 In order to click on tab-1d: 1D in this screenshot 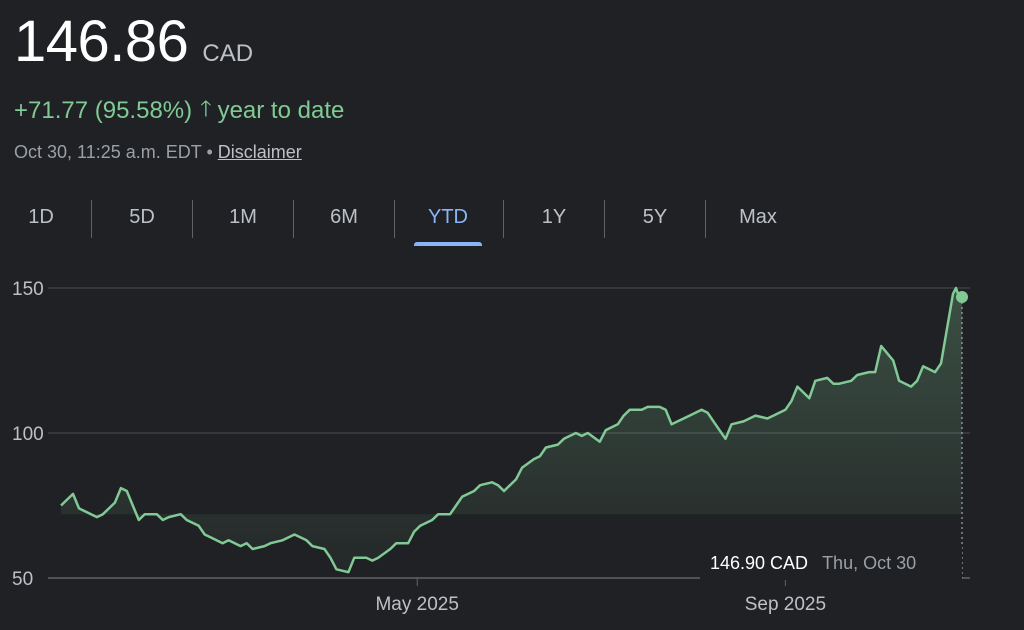, I will do `click(45, 221)`.